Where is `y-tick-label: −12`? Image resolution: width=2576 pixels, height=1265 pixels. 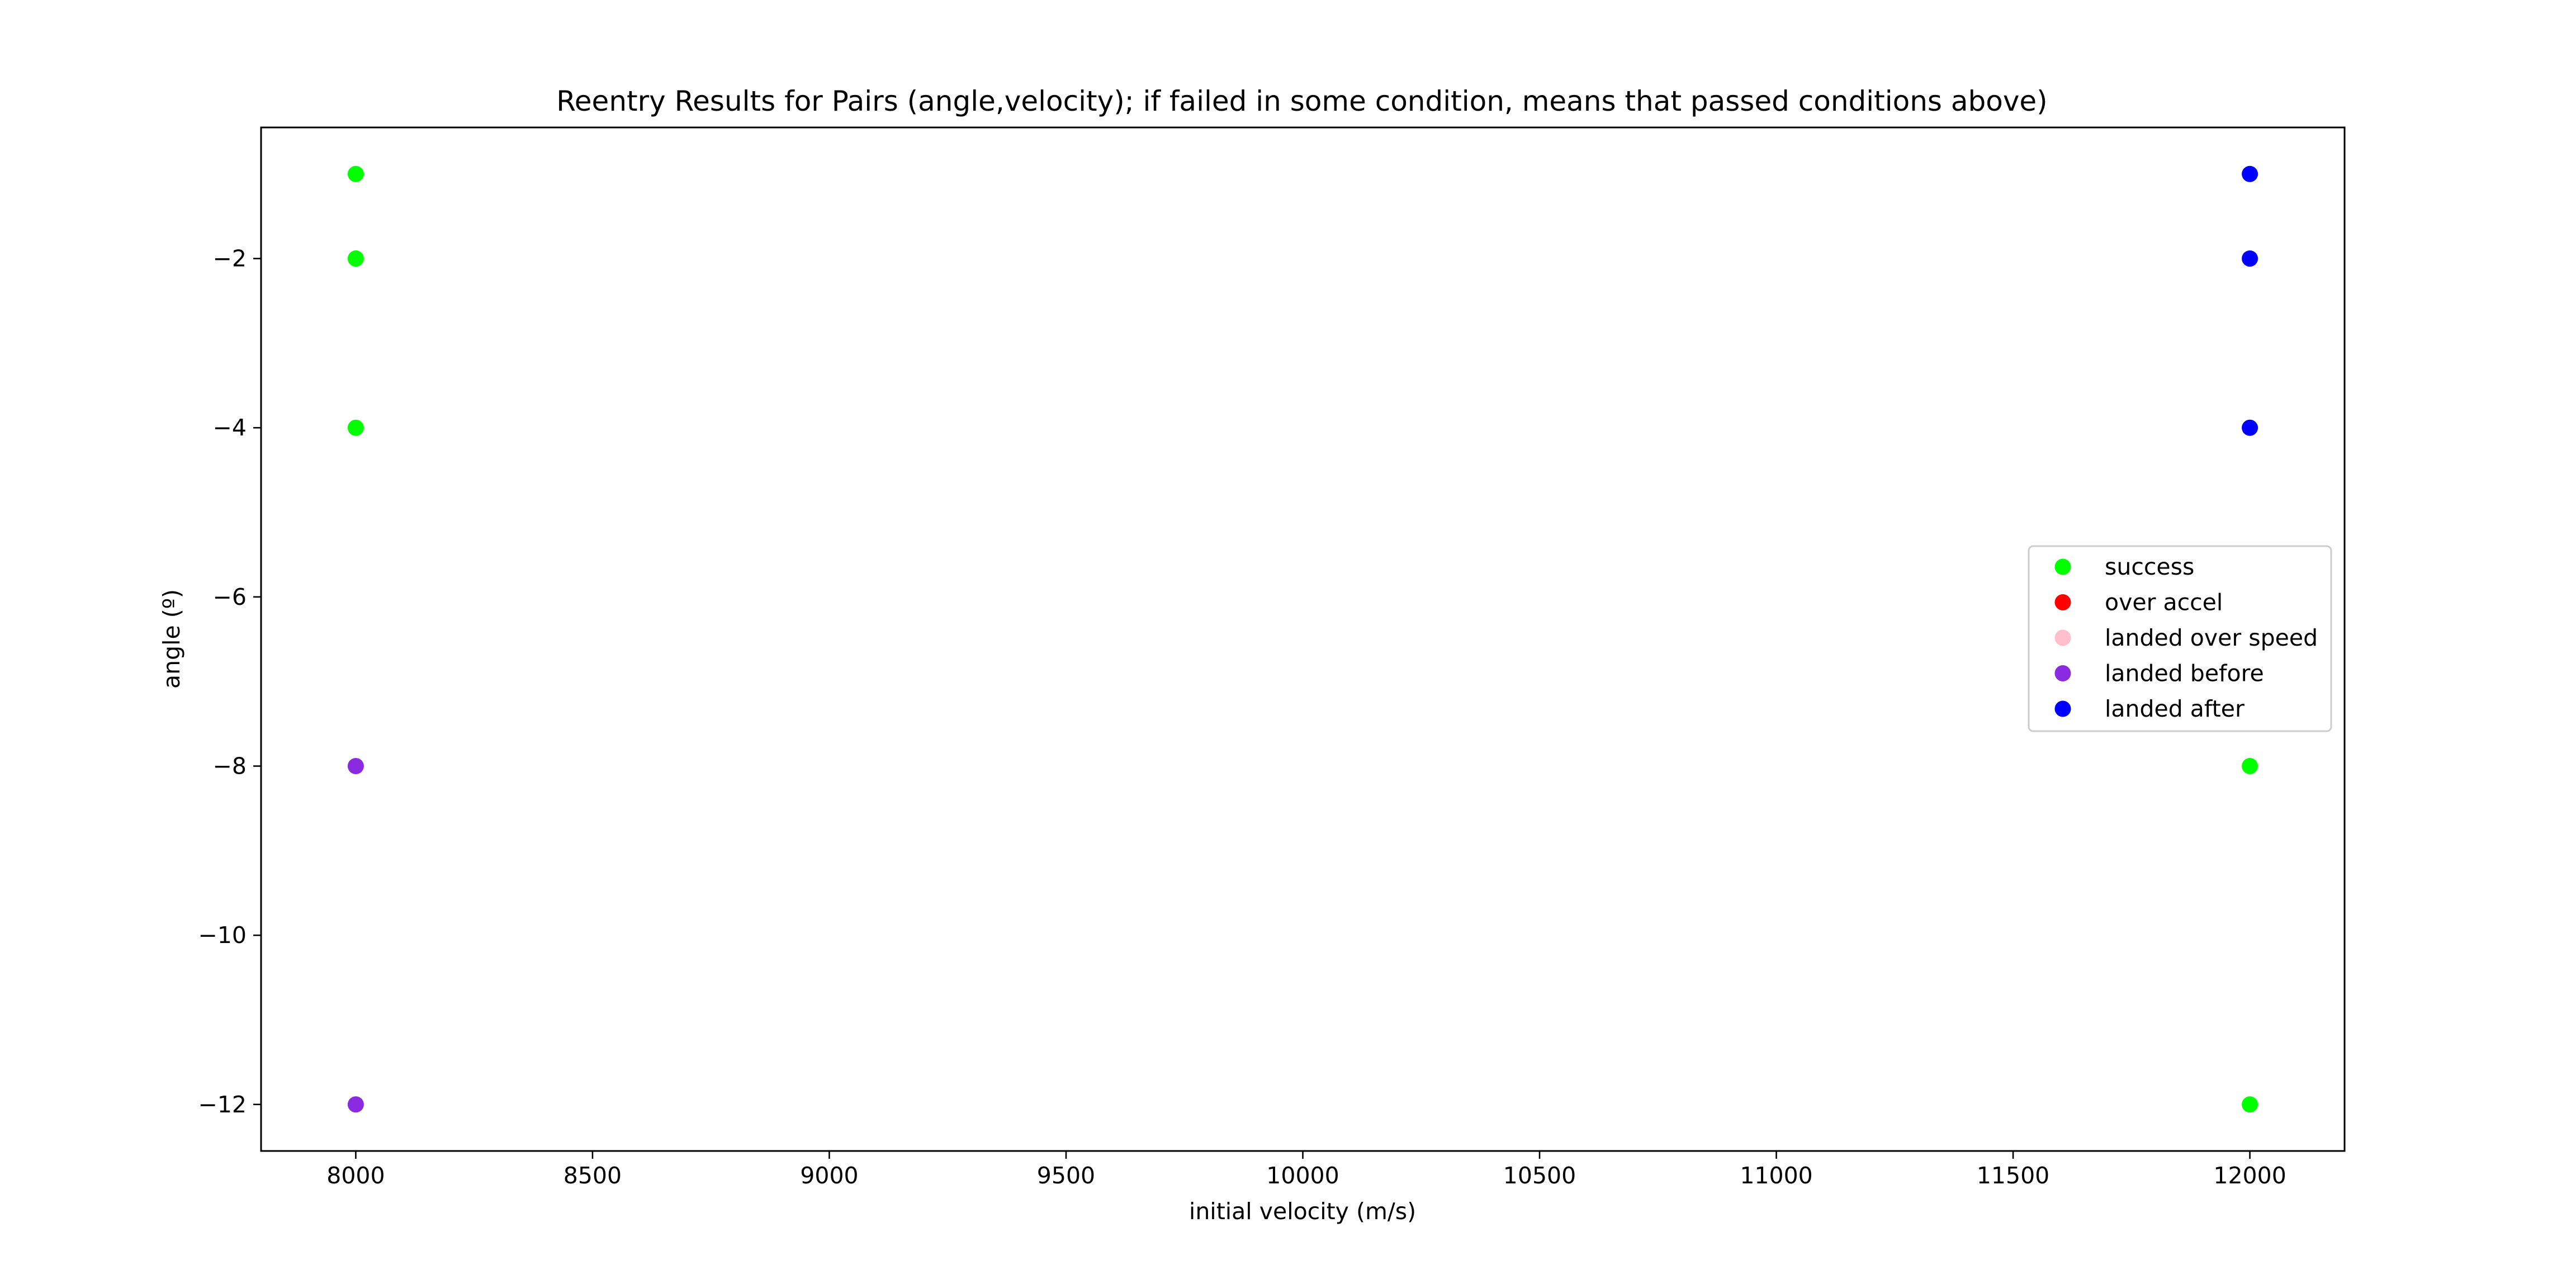
y-tick-label: −12 is located at coordinates (223, 1104).